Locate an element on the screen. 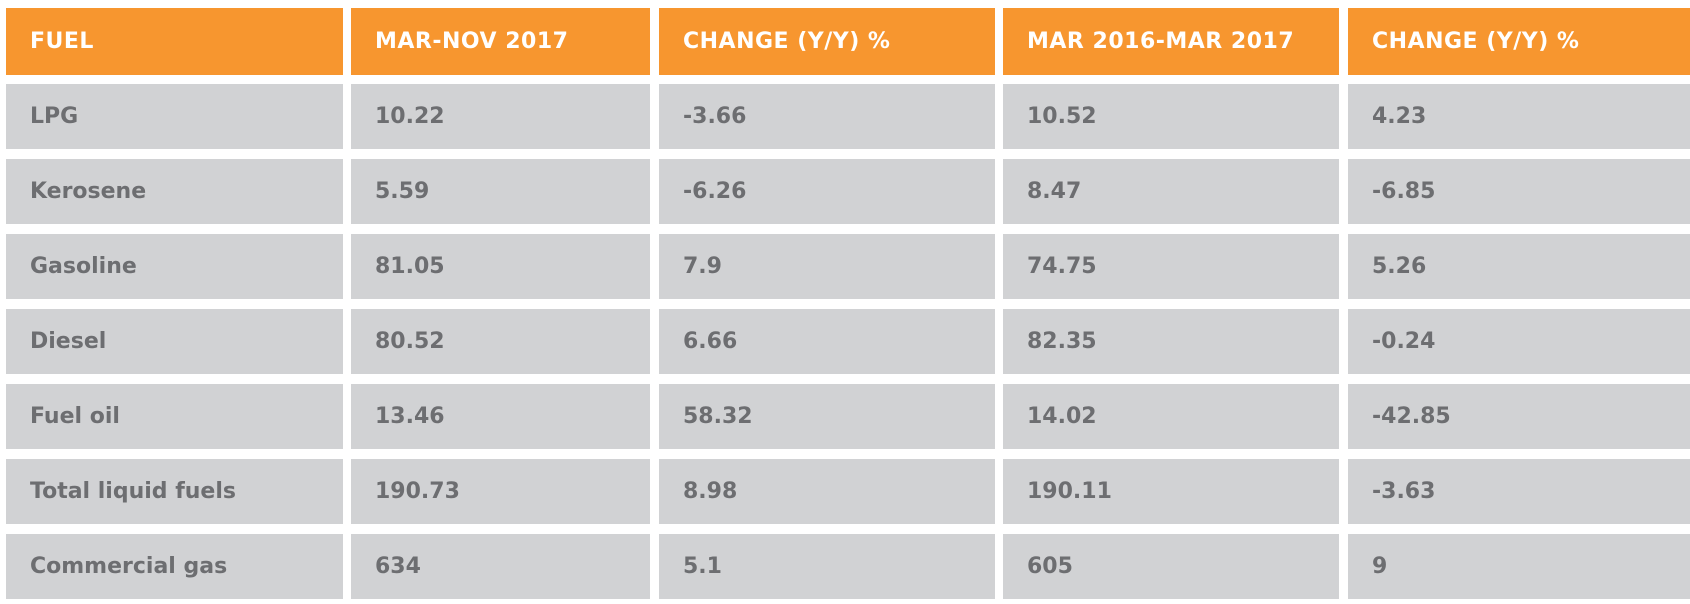  row-label: Diesel is located at coordinates (174, 341).